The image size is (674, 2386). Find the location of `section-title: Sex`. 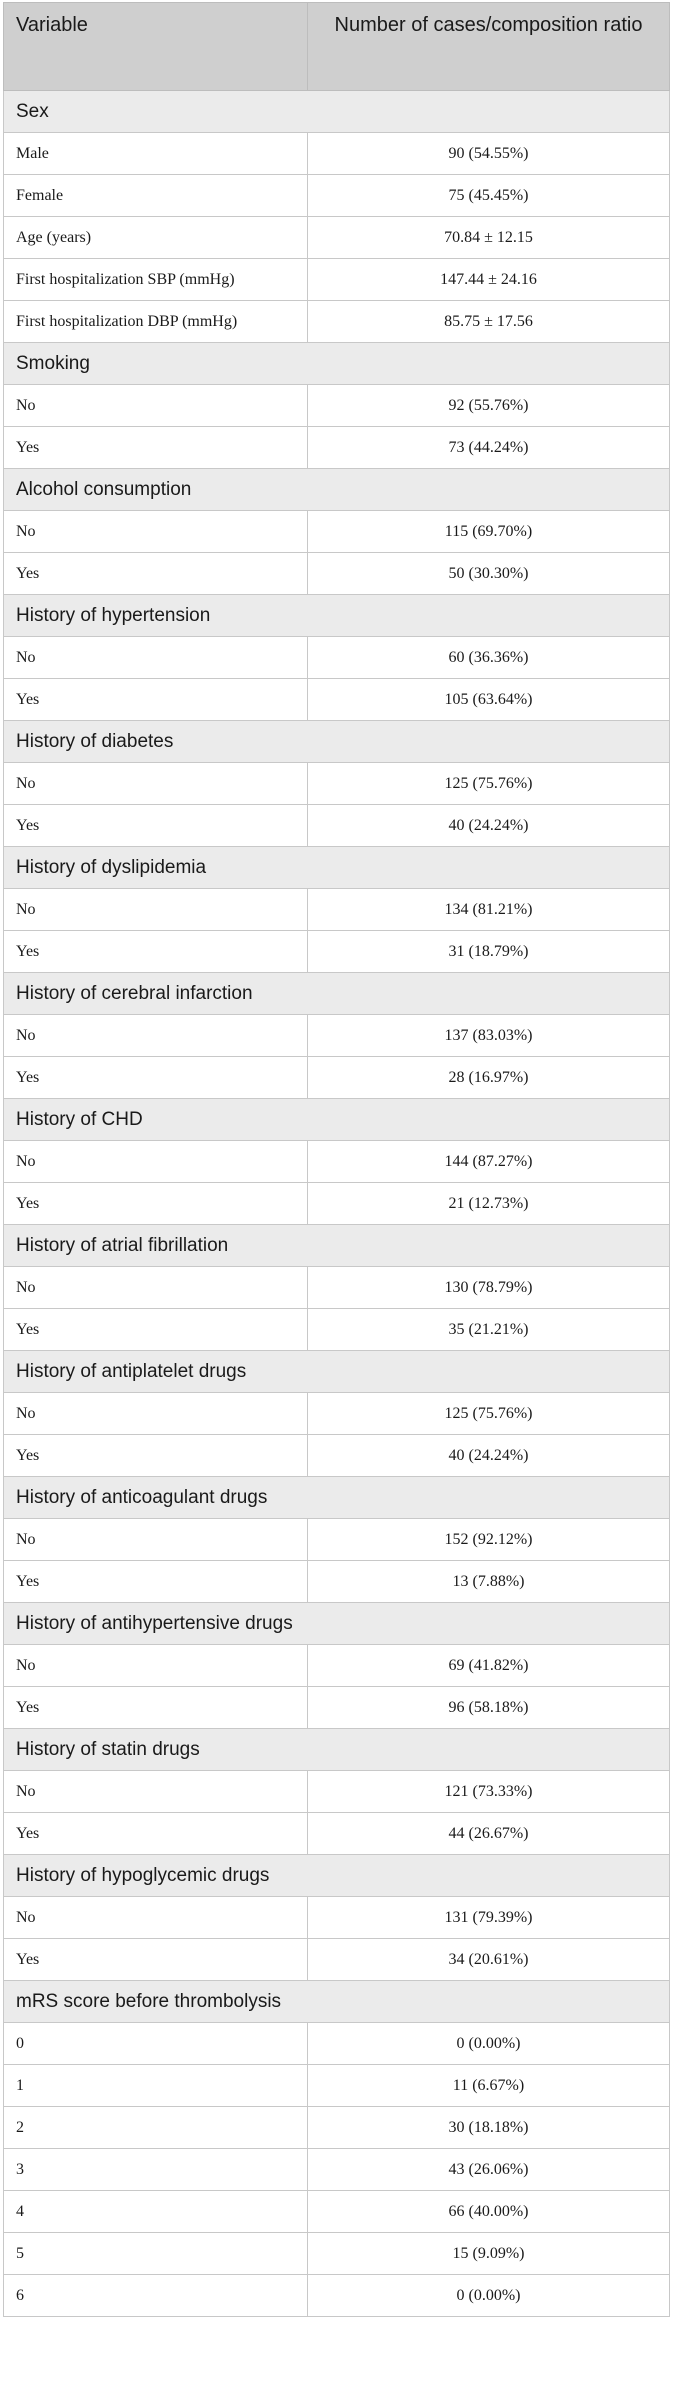

section-title: Sex is located at coordinates (336, 111).